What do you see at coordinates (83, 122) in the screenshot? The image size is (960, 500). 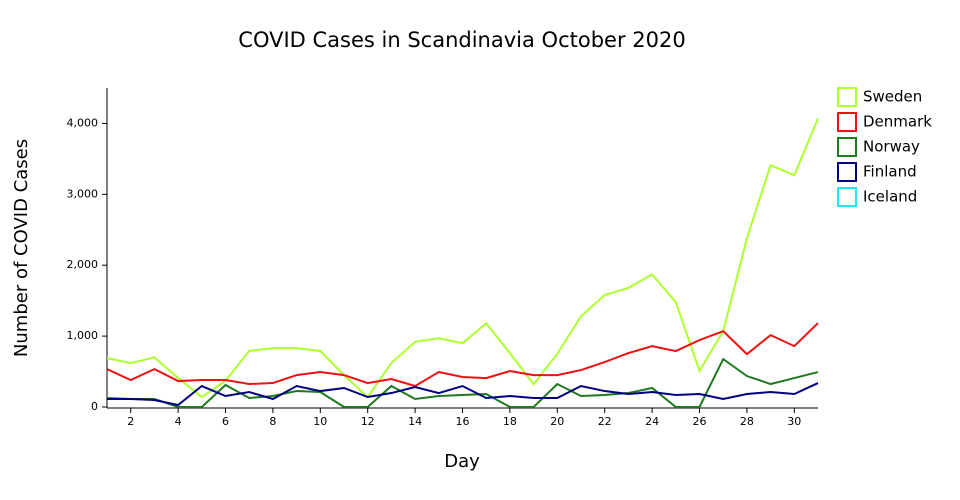 I see `y-tick-label: 4,000` at bounding box center [83, 122].